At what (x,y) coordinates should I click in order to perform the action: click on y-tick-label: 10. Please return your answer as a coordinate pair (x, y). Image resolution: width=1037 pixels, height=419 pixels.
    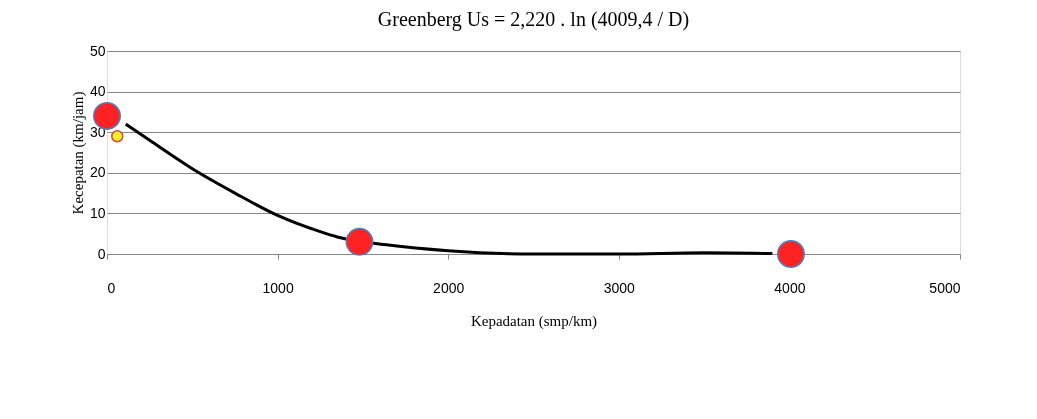
    Looking at the image, I should click on (97, 212).